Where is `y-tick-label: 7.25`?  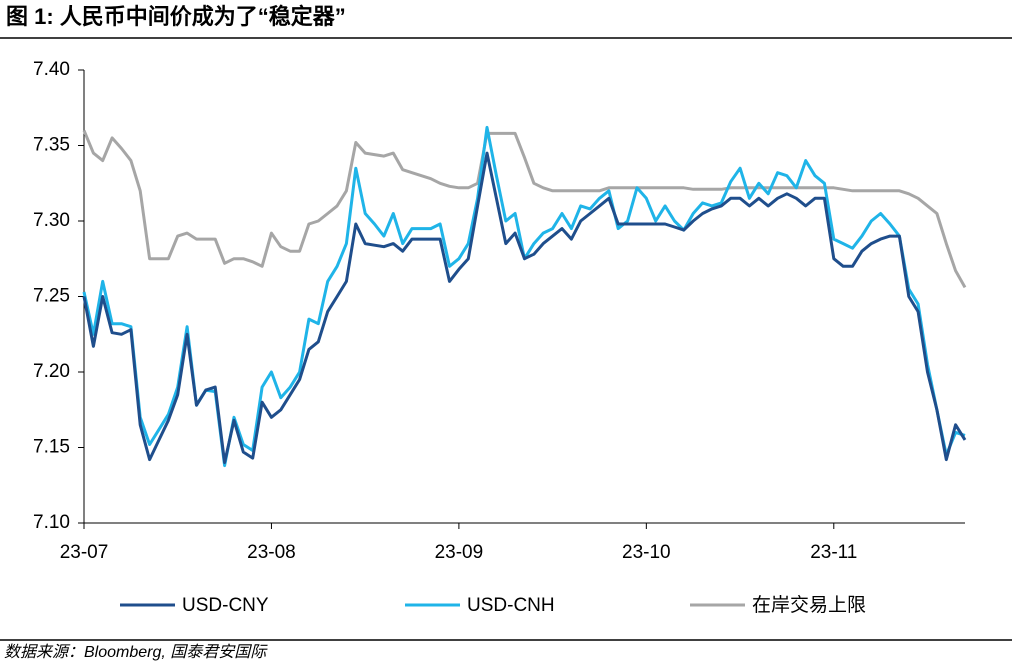
y-tick-label: 7.25 is located at coordinates (51, 296).